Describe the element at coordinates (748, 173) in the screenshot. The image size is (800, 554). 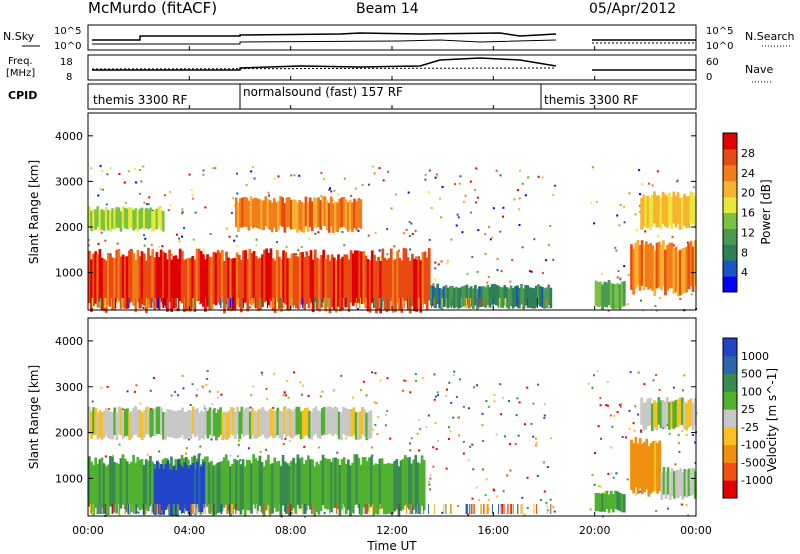
I see `colorbar-tick: 24` at that location.